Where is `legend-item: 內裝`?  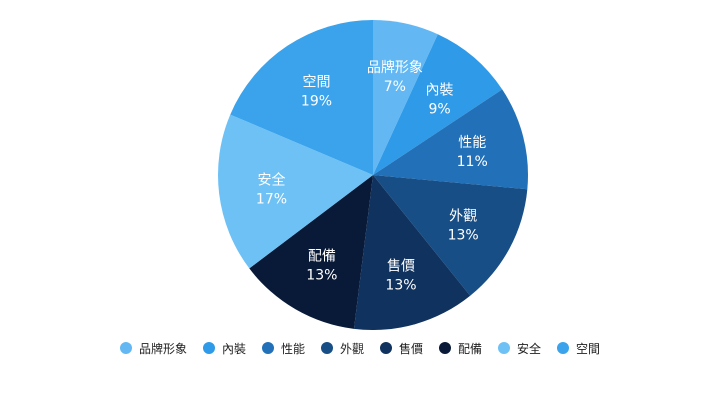
legend-item: 內裝 is located at coordinates (224, 348).